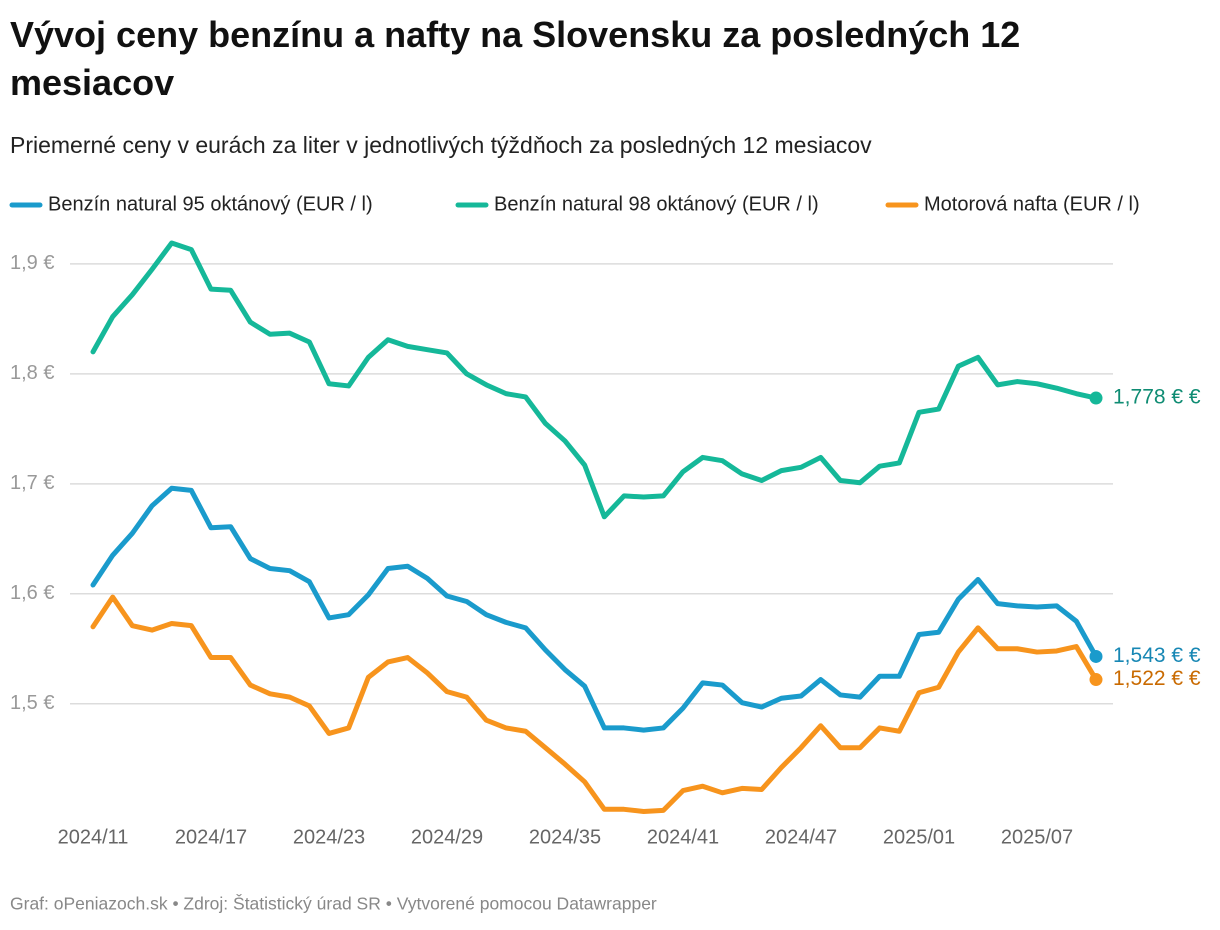  I want to click on legend-label: Motorová nafta (EUR / l), so click(1032, 204).